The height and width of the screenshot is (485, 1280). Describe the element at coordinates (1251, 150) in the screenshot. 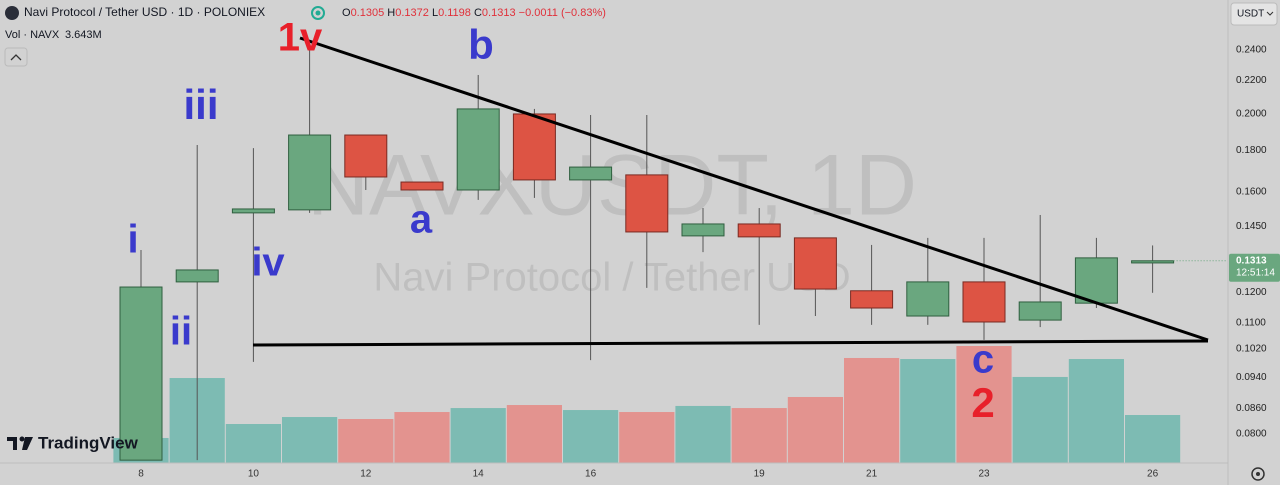

I see `y-tick-label: 0.1800` at that location.